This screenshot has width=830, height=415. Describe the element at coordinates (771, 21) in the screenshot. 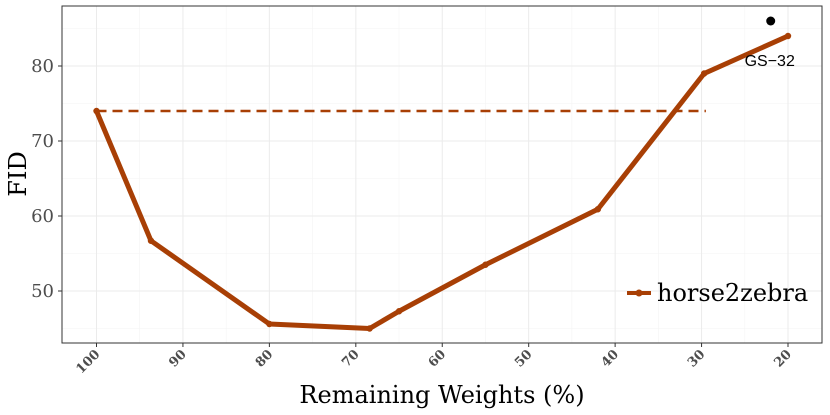

I see `annotation-point` at that location.